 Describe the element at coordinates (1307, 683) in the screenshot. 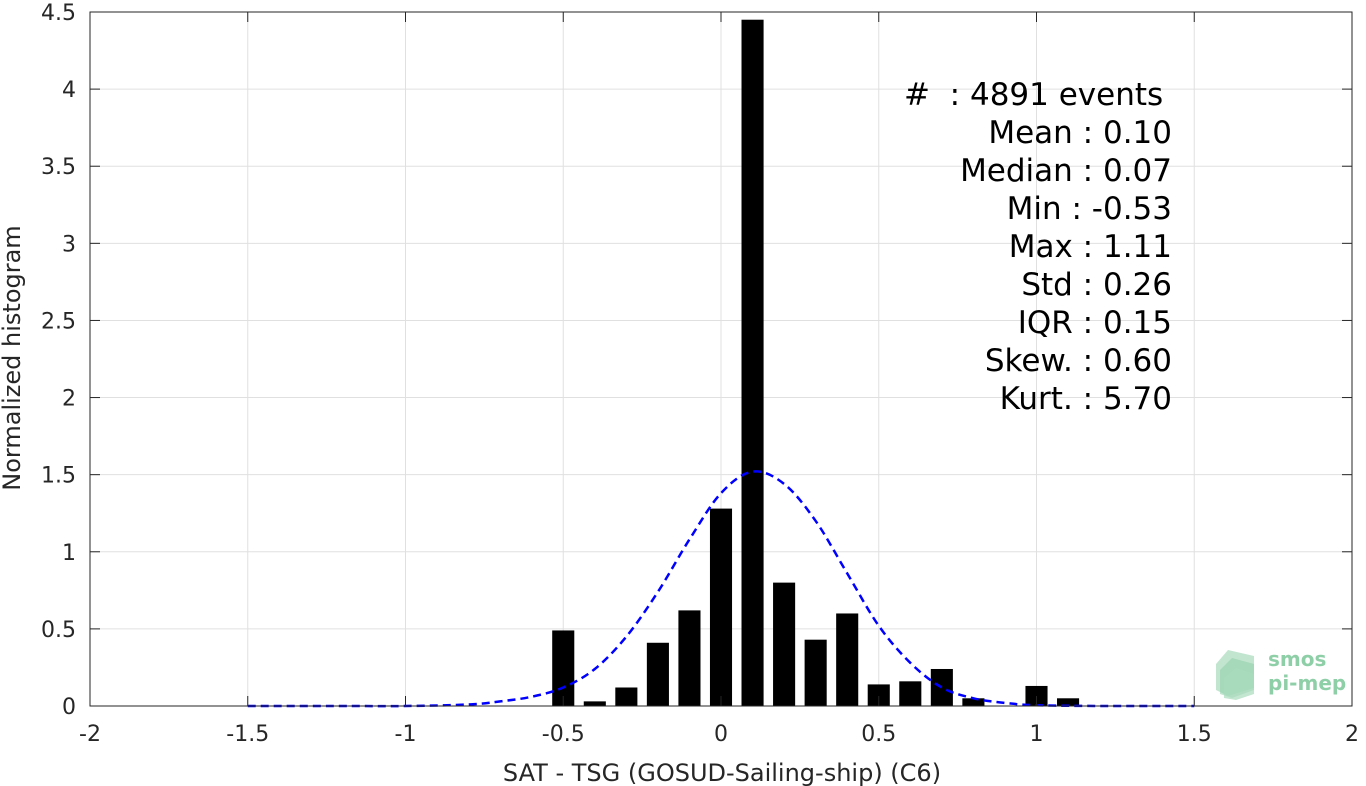

I see `logo-text-line2: pi-mep` at that location.